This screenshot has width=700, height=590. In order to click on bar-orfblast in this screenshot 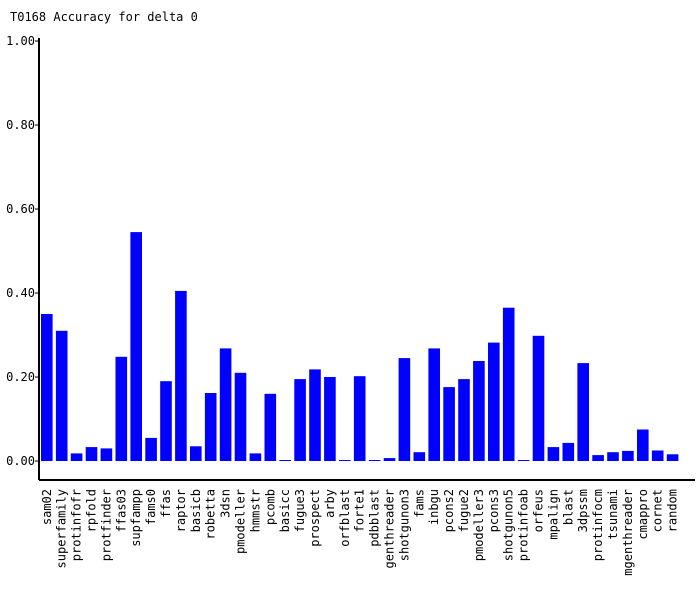, I will do `click(345, 460)`.